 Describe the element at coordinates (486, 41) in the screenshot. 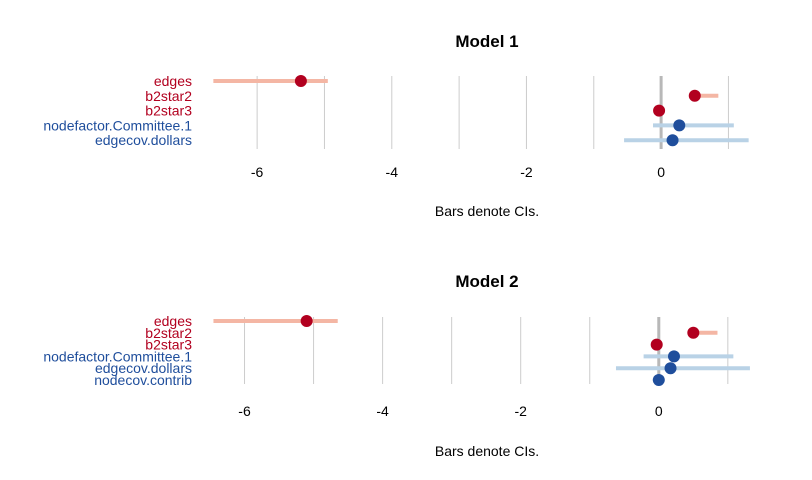

I see `panel-title: Model 1` at that location.